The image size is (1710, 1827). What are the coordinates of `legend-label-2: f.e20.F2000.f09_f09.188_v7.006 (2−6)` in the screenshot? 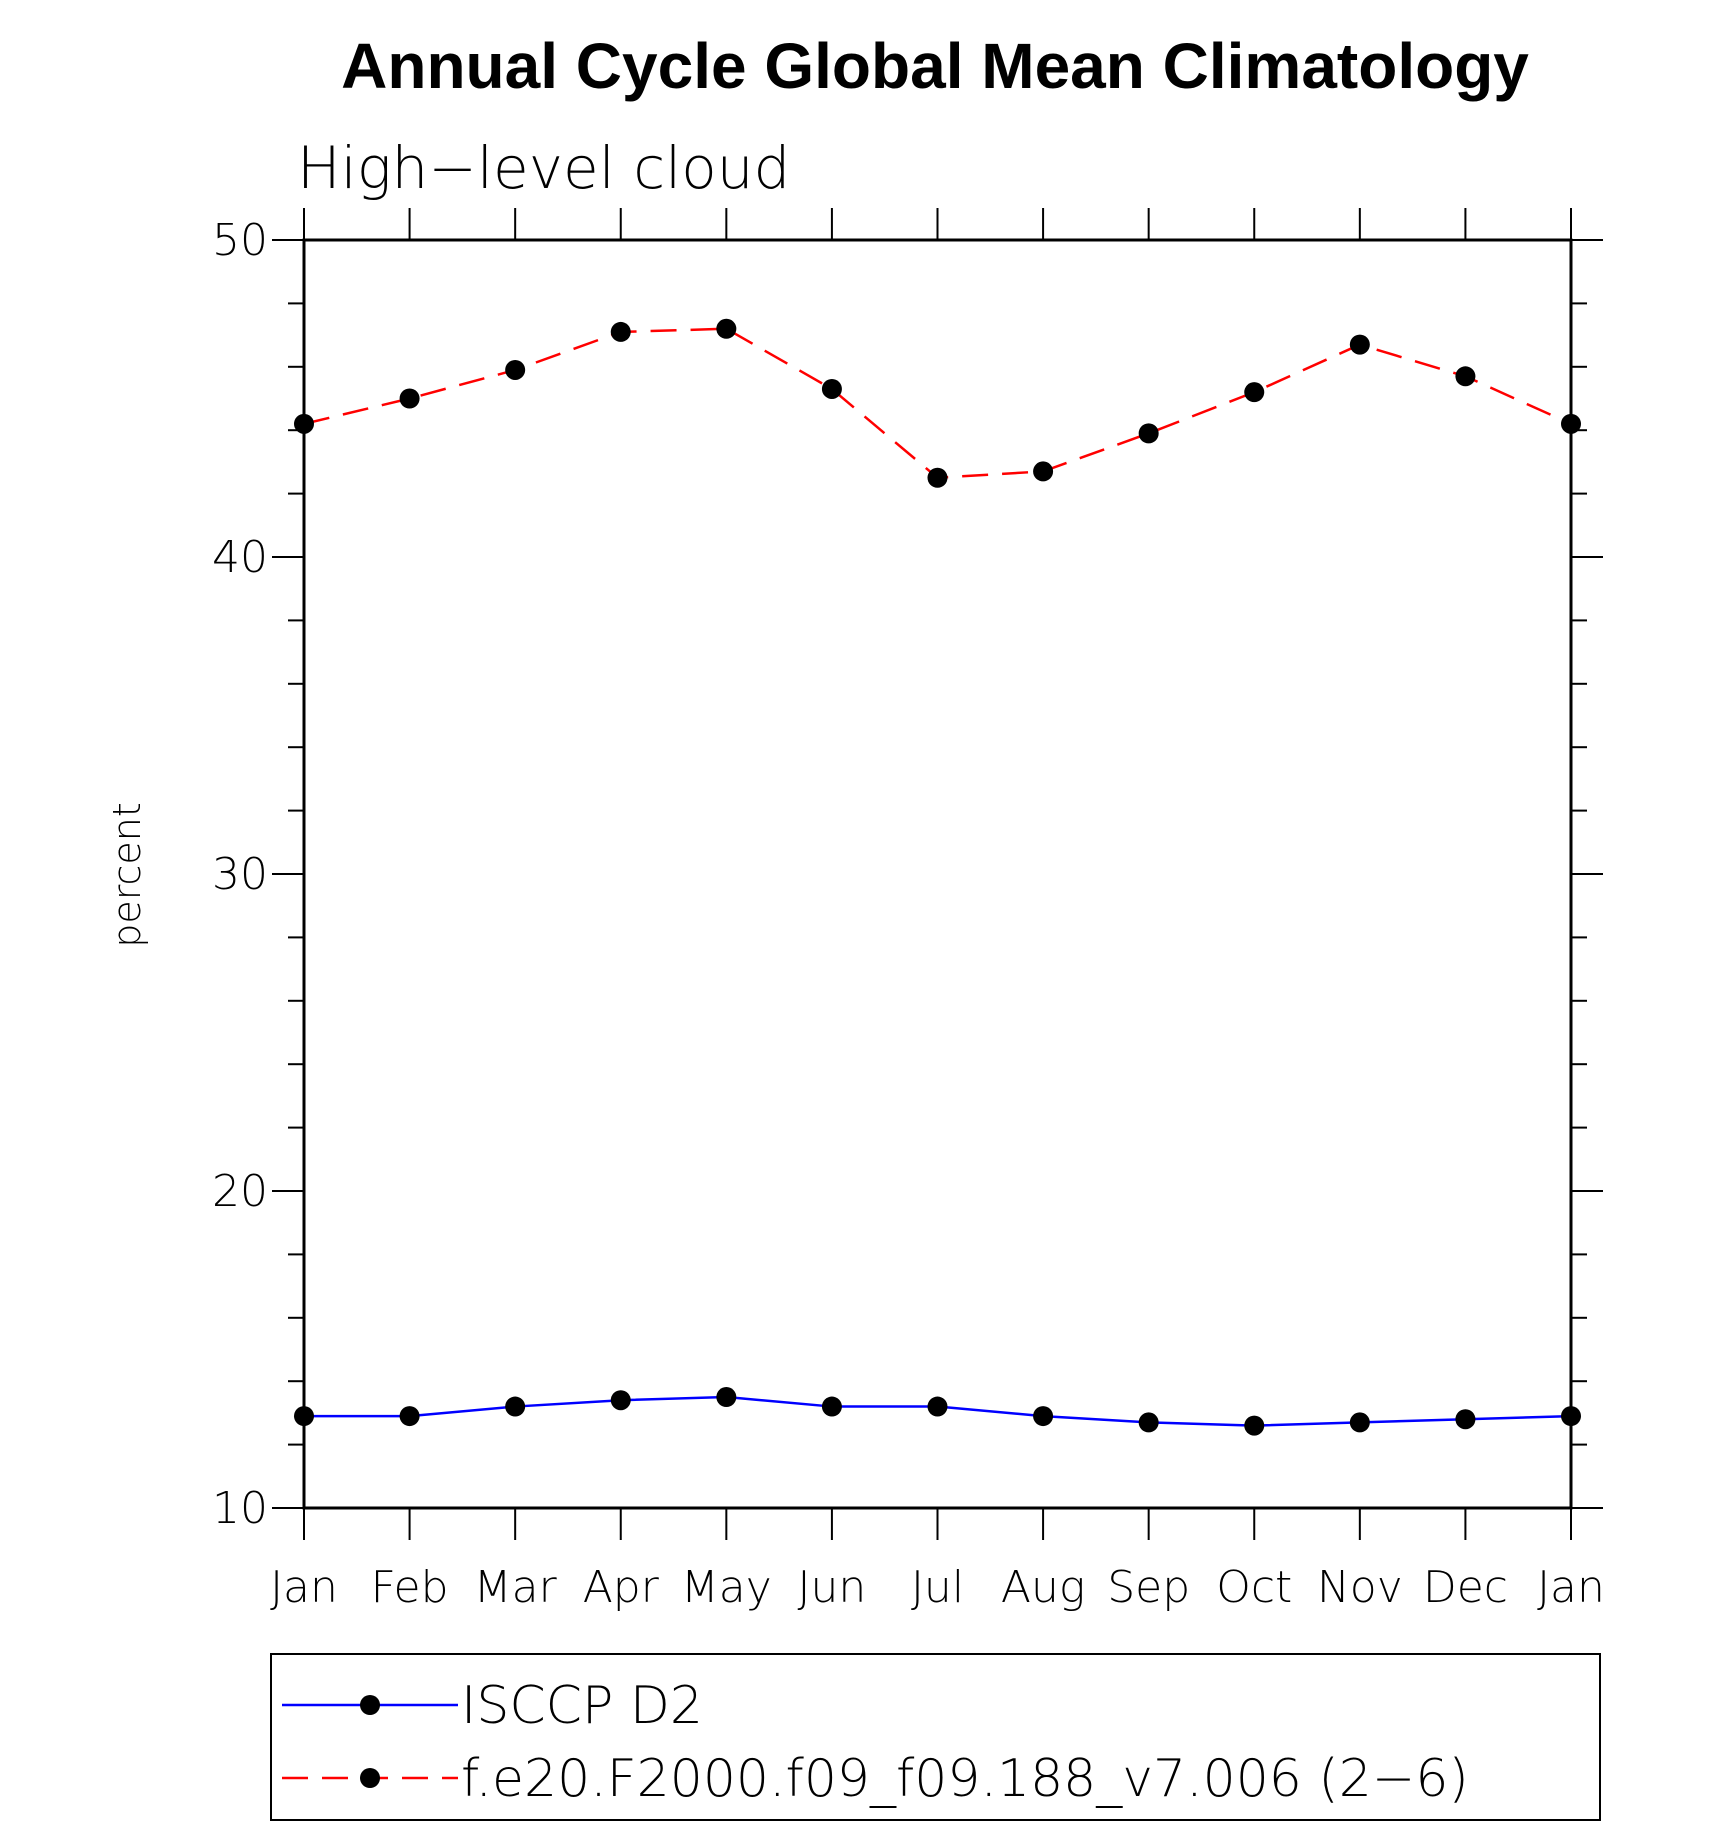 It's located at (965, 1779).